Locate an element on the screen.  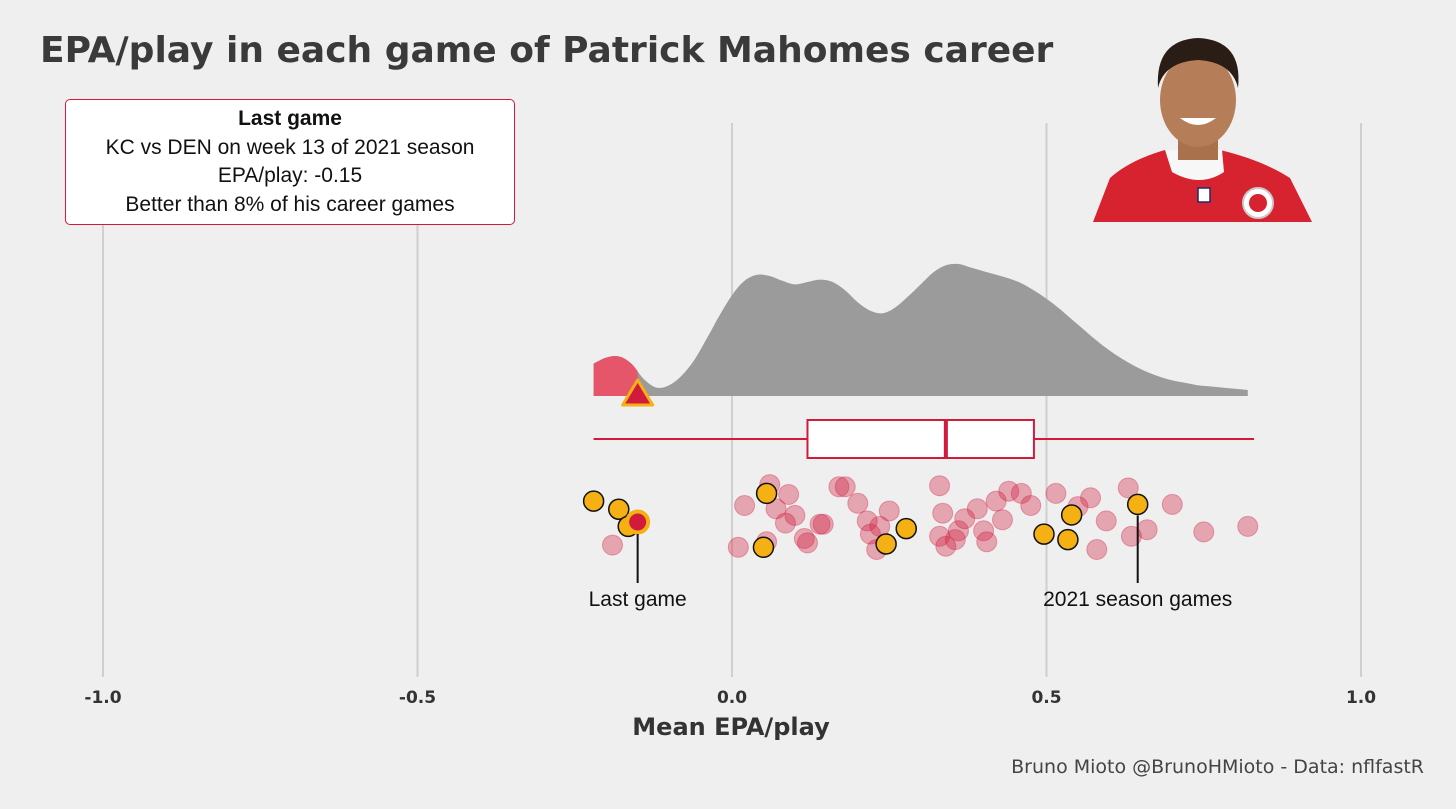
season-games-label: 2021 season games is located at coordinates (1137, 599).